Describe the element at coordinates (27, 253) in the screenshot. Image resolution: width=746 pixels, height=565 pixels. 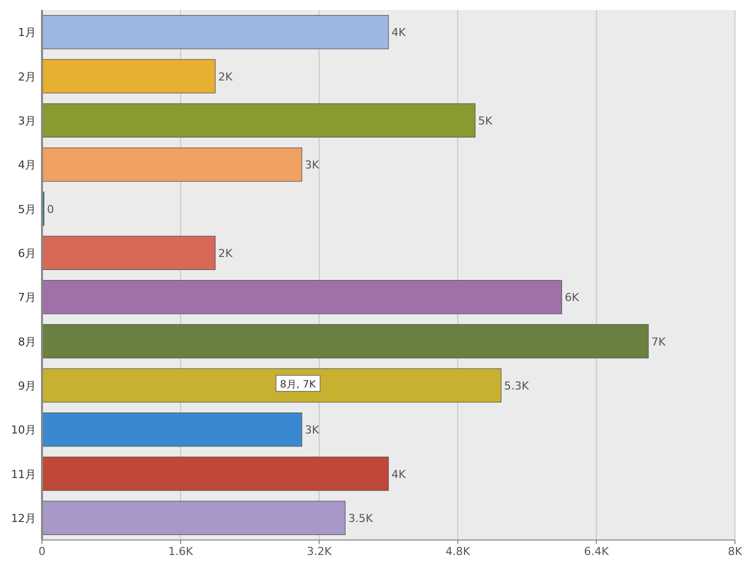
I see `y-tick-label: 6月` at that location.